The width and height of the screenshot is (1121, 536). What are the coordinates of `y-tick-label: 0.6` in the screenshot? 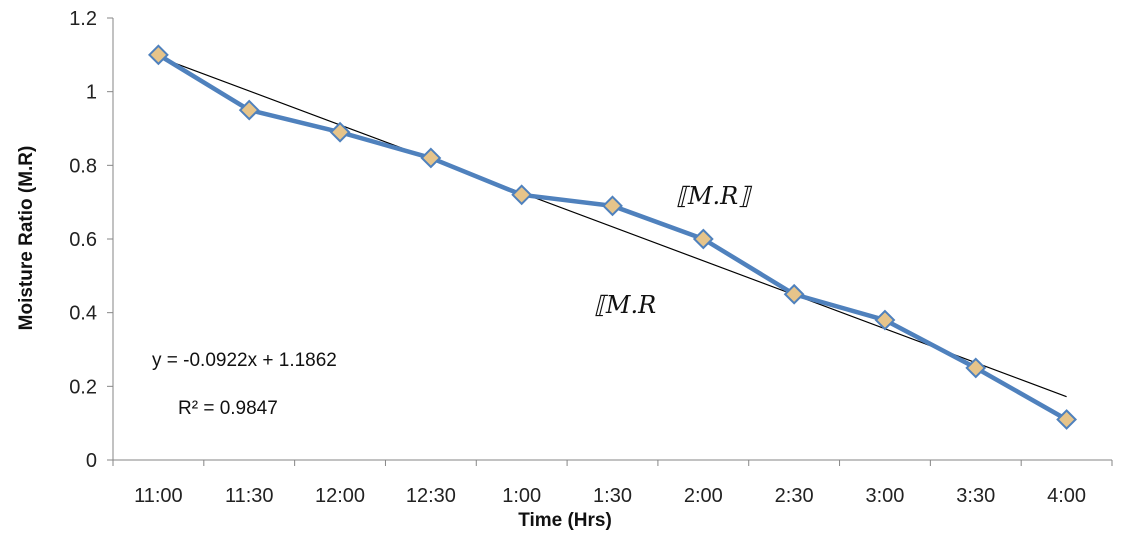 It's located at (83, 240).